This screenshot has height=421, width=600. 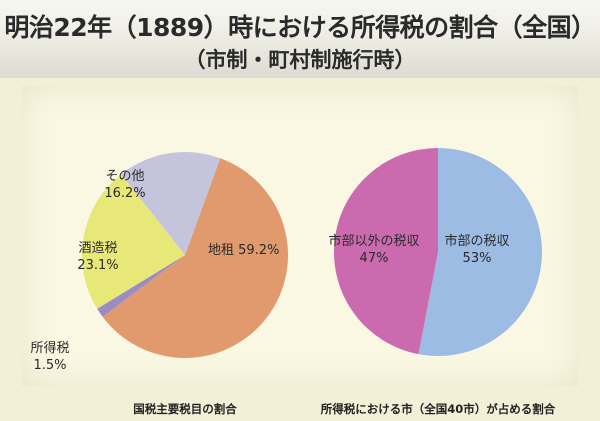 I want to click on pie1-label-3: その他, so click(x=124, y=176).